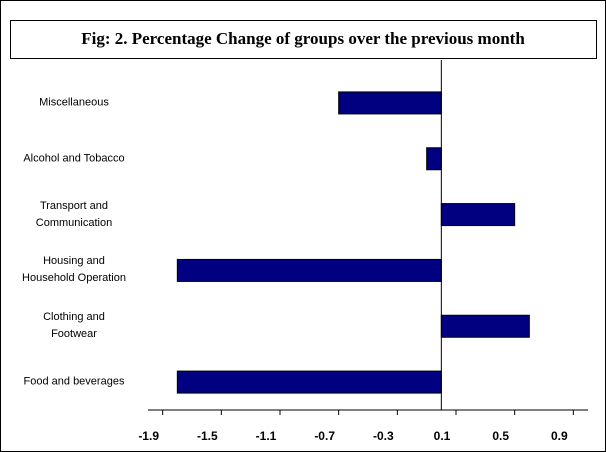  Describe the element at coordinates (74, 326) in the screenshot. I see `y-tick-label: Clothing and Footwear` at that location.